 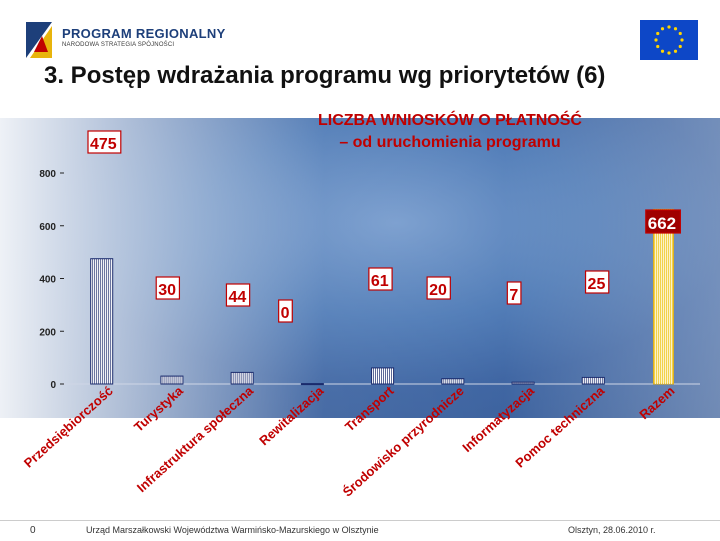 I want to click on logo-title: PROGRAM REGIONALNY, so click(x=144, y=33).